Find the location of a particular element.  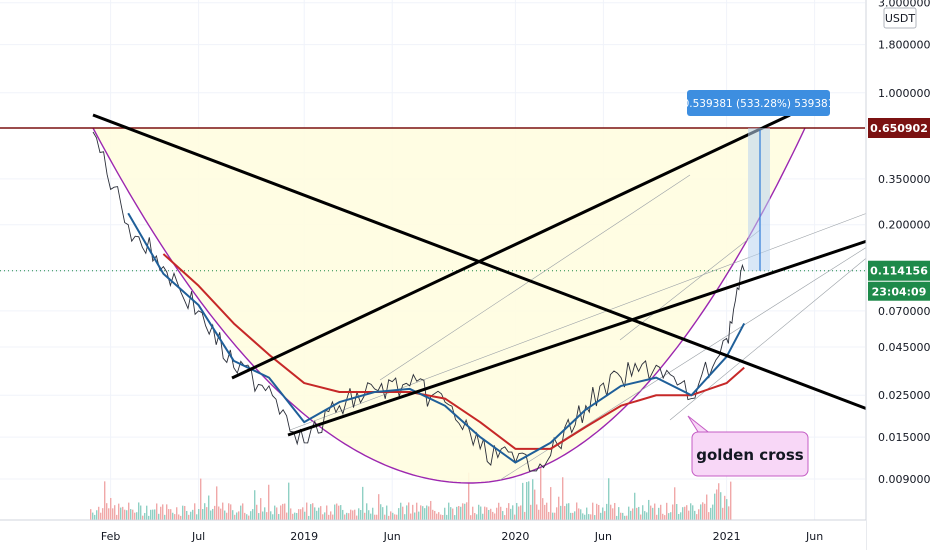

measure-tool: 0.539381 (533.28%) 539381 is located at coordinates (759, 180).